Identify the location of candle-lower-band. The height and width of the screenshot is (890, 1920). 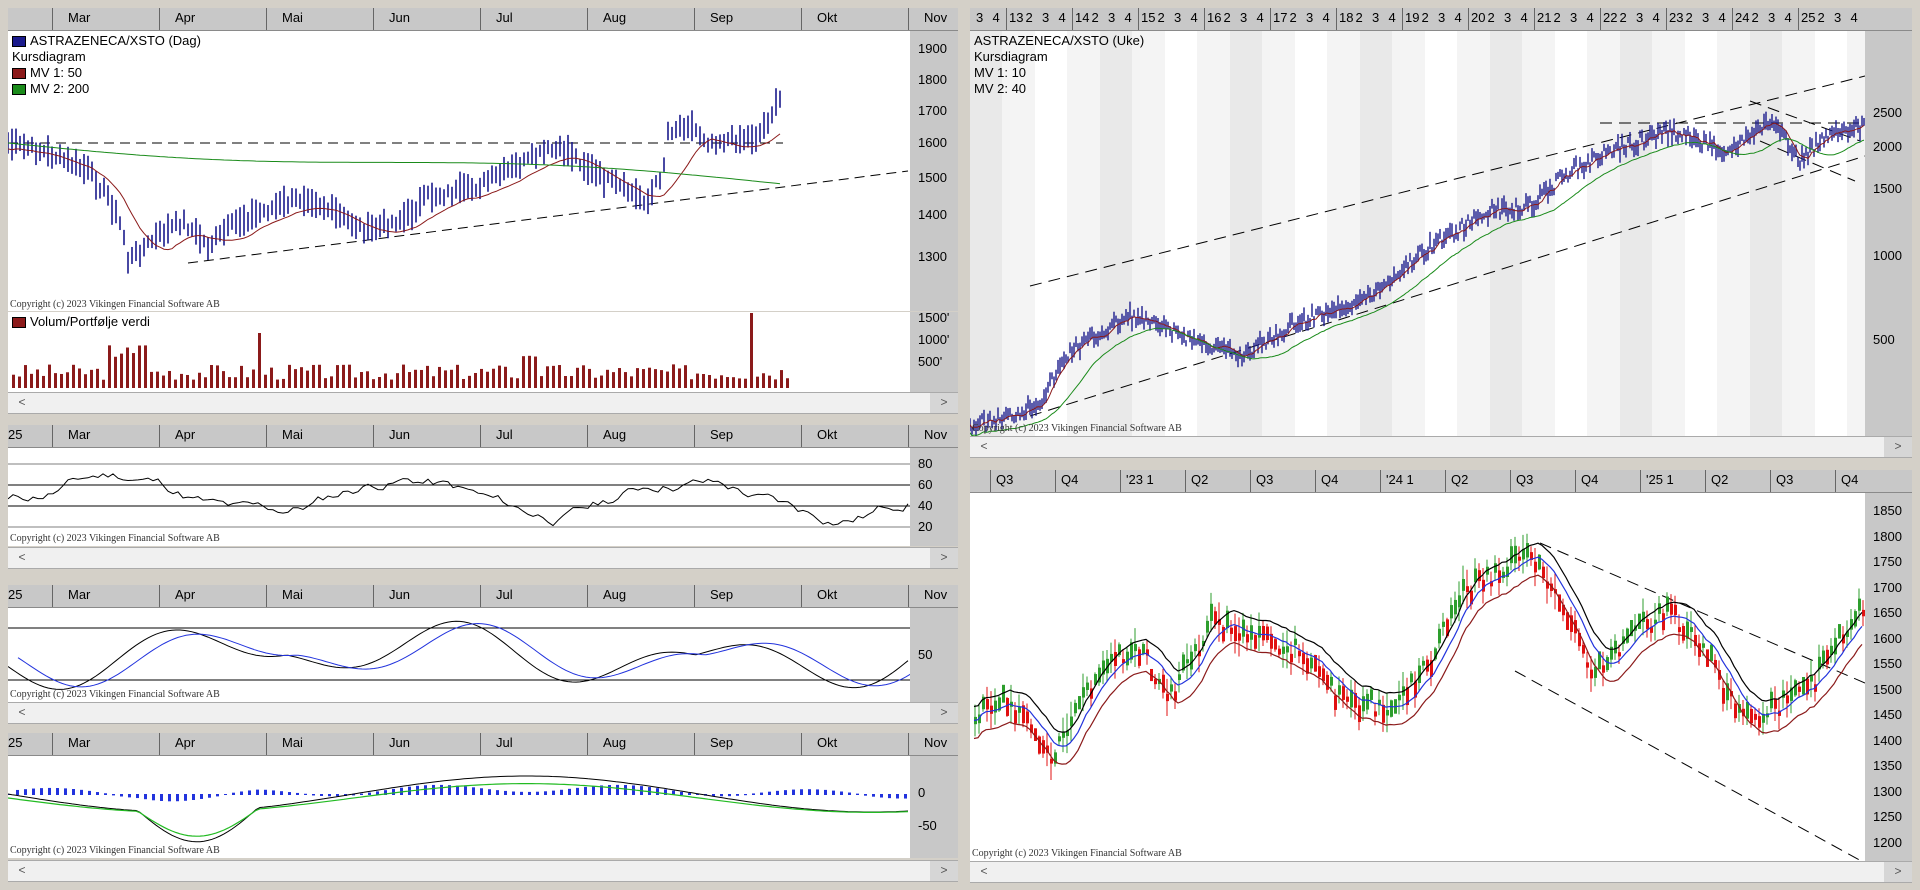
(1418, 669).